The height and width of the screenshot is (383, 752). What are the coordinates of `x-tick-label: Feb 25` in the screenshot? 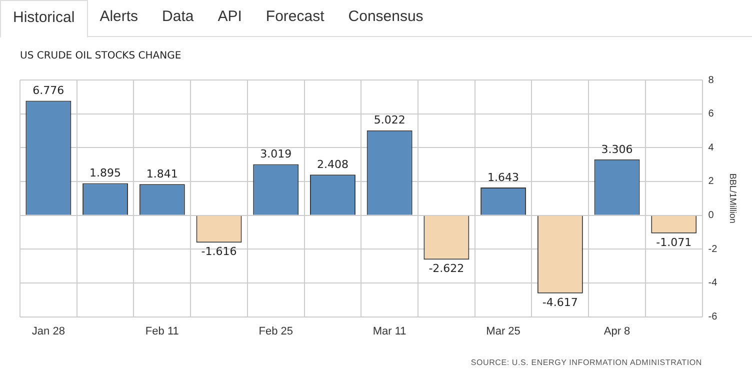 It's located at (275, 331).